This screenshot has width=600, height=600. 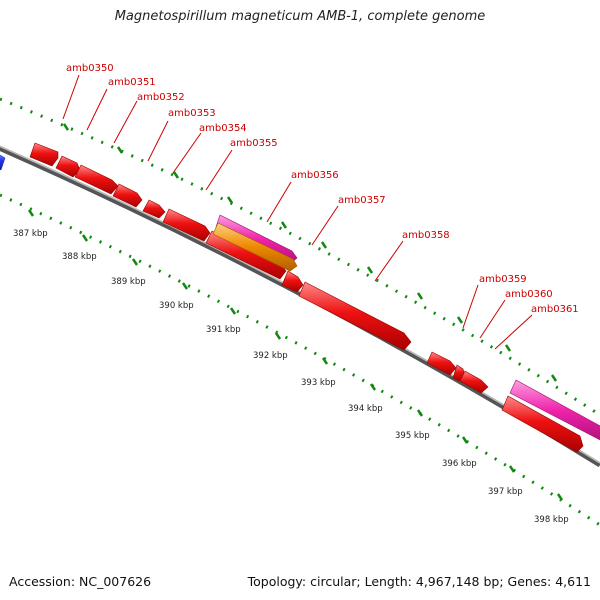 What do you see at coordinates (270, 356) in the screenshot?
I see `kbp-label: 392 kbp` at bounding box center [270, 356].